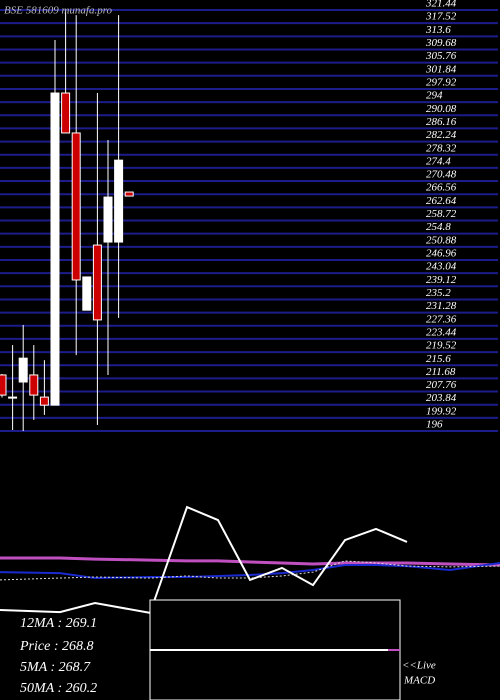 The image size is (500, 700). Describe the element at coordinates (441, 43) in the screenshot. I see `y-tick-label: 309.68` at that location.